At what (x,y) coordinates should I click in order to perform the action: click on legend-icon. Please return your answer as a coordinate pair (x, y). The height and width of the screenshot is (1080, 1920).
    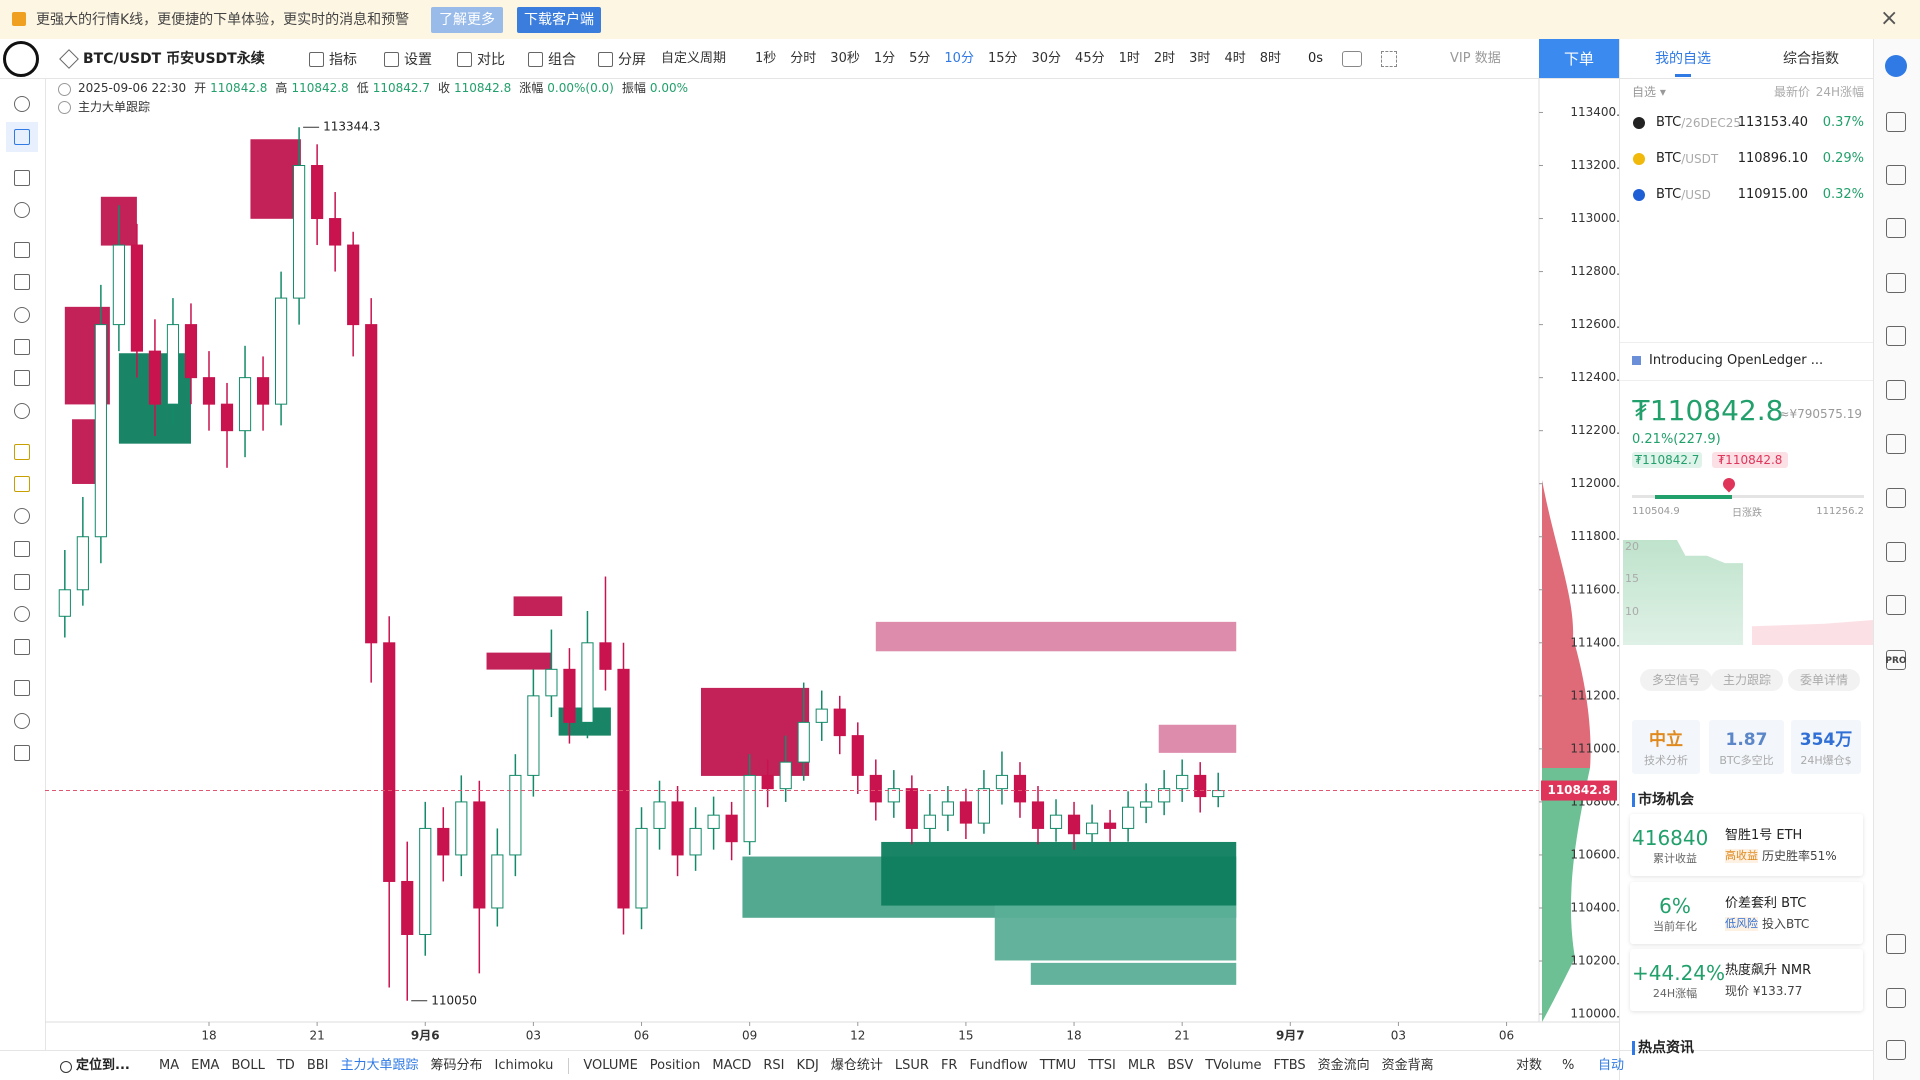
    Looking at the image, I should click on (64, 107).